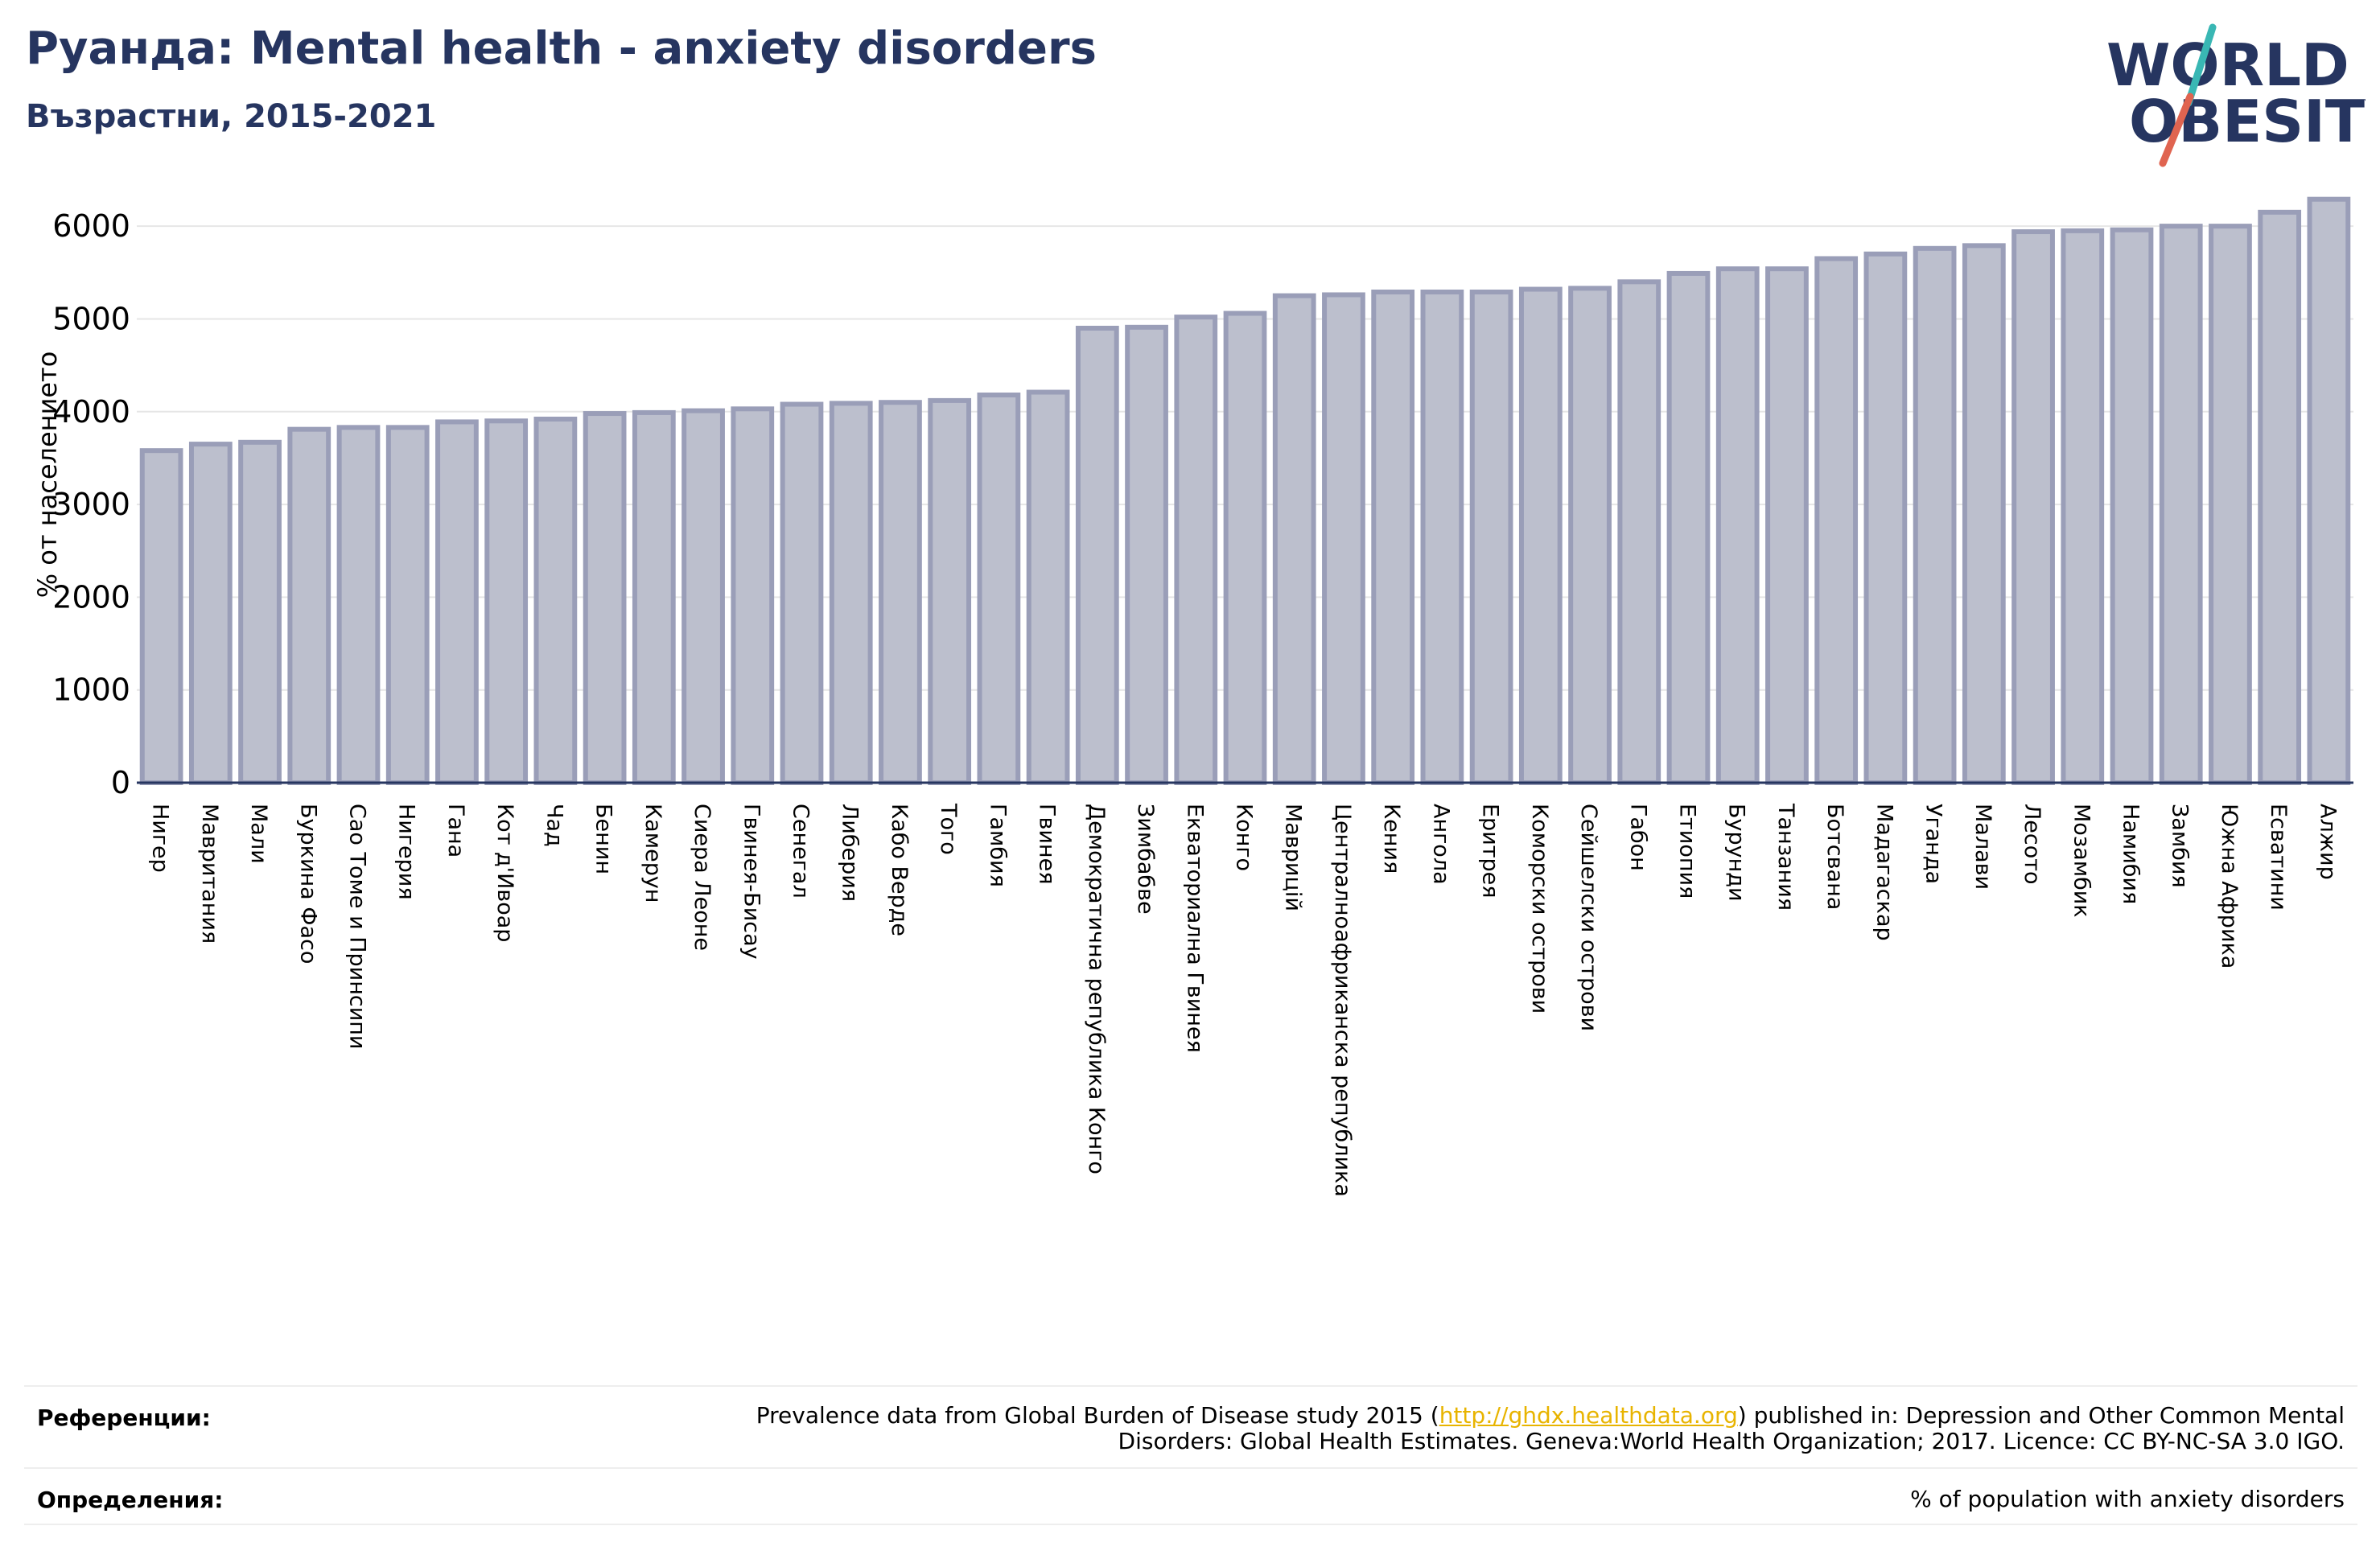 This screenshot has width=2380, height=1567. Describe the element at coordinates (120, 782) in the screenshot. I see `y-tick-label: 0` at that location.